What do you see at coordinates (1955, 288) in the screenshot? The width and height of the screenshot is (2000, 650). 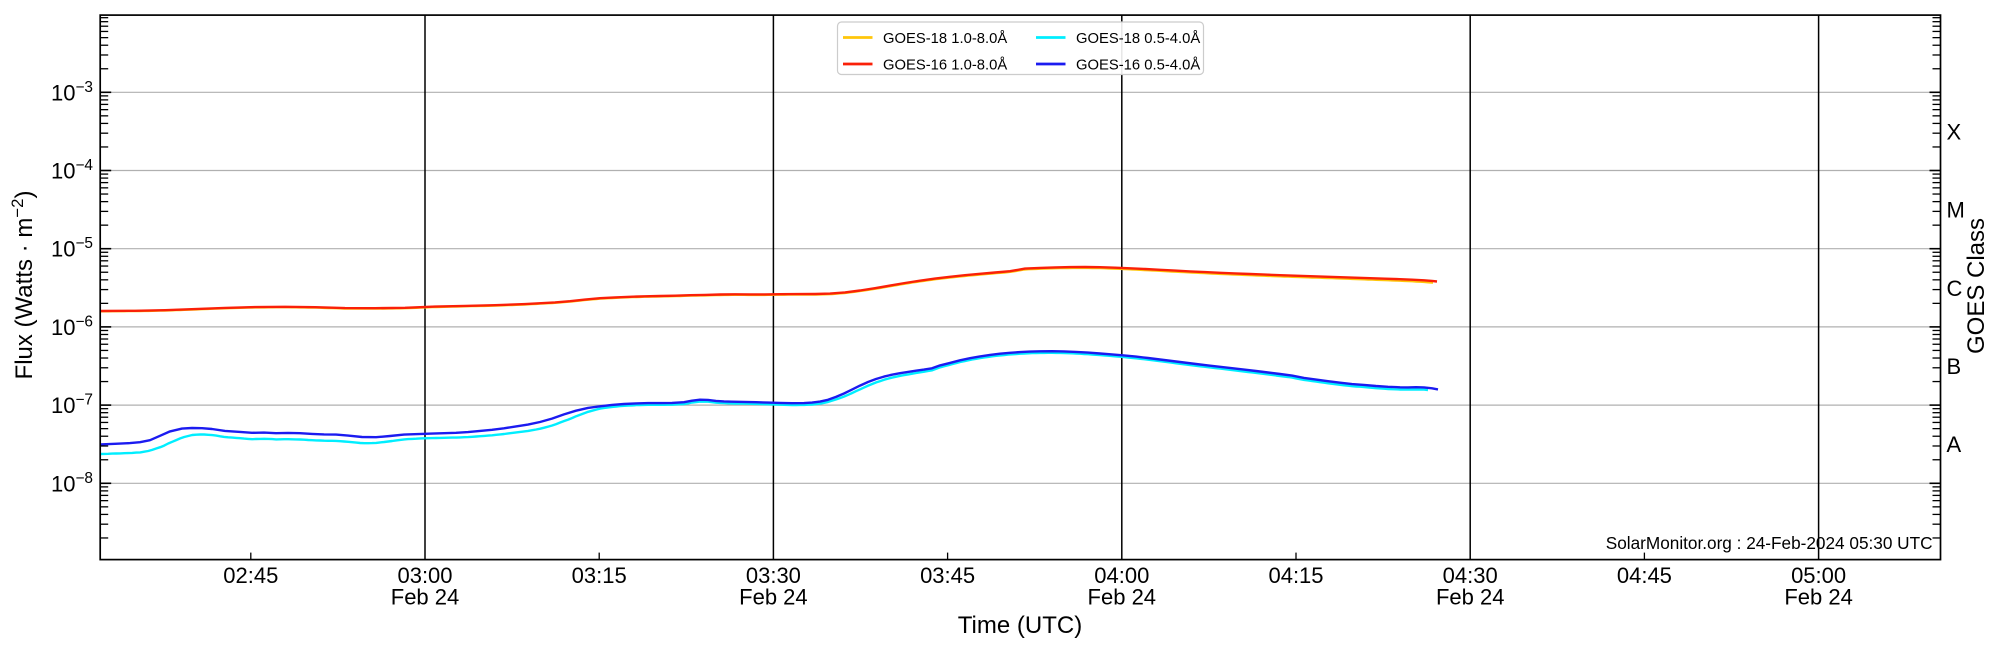 I see `svg-text: C` at bounding box center [1955, 288].